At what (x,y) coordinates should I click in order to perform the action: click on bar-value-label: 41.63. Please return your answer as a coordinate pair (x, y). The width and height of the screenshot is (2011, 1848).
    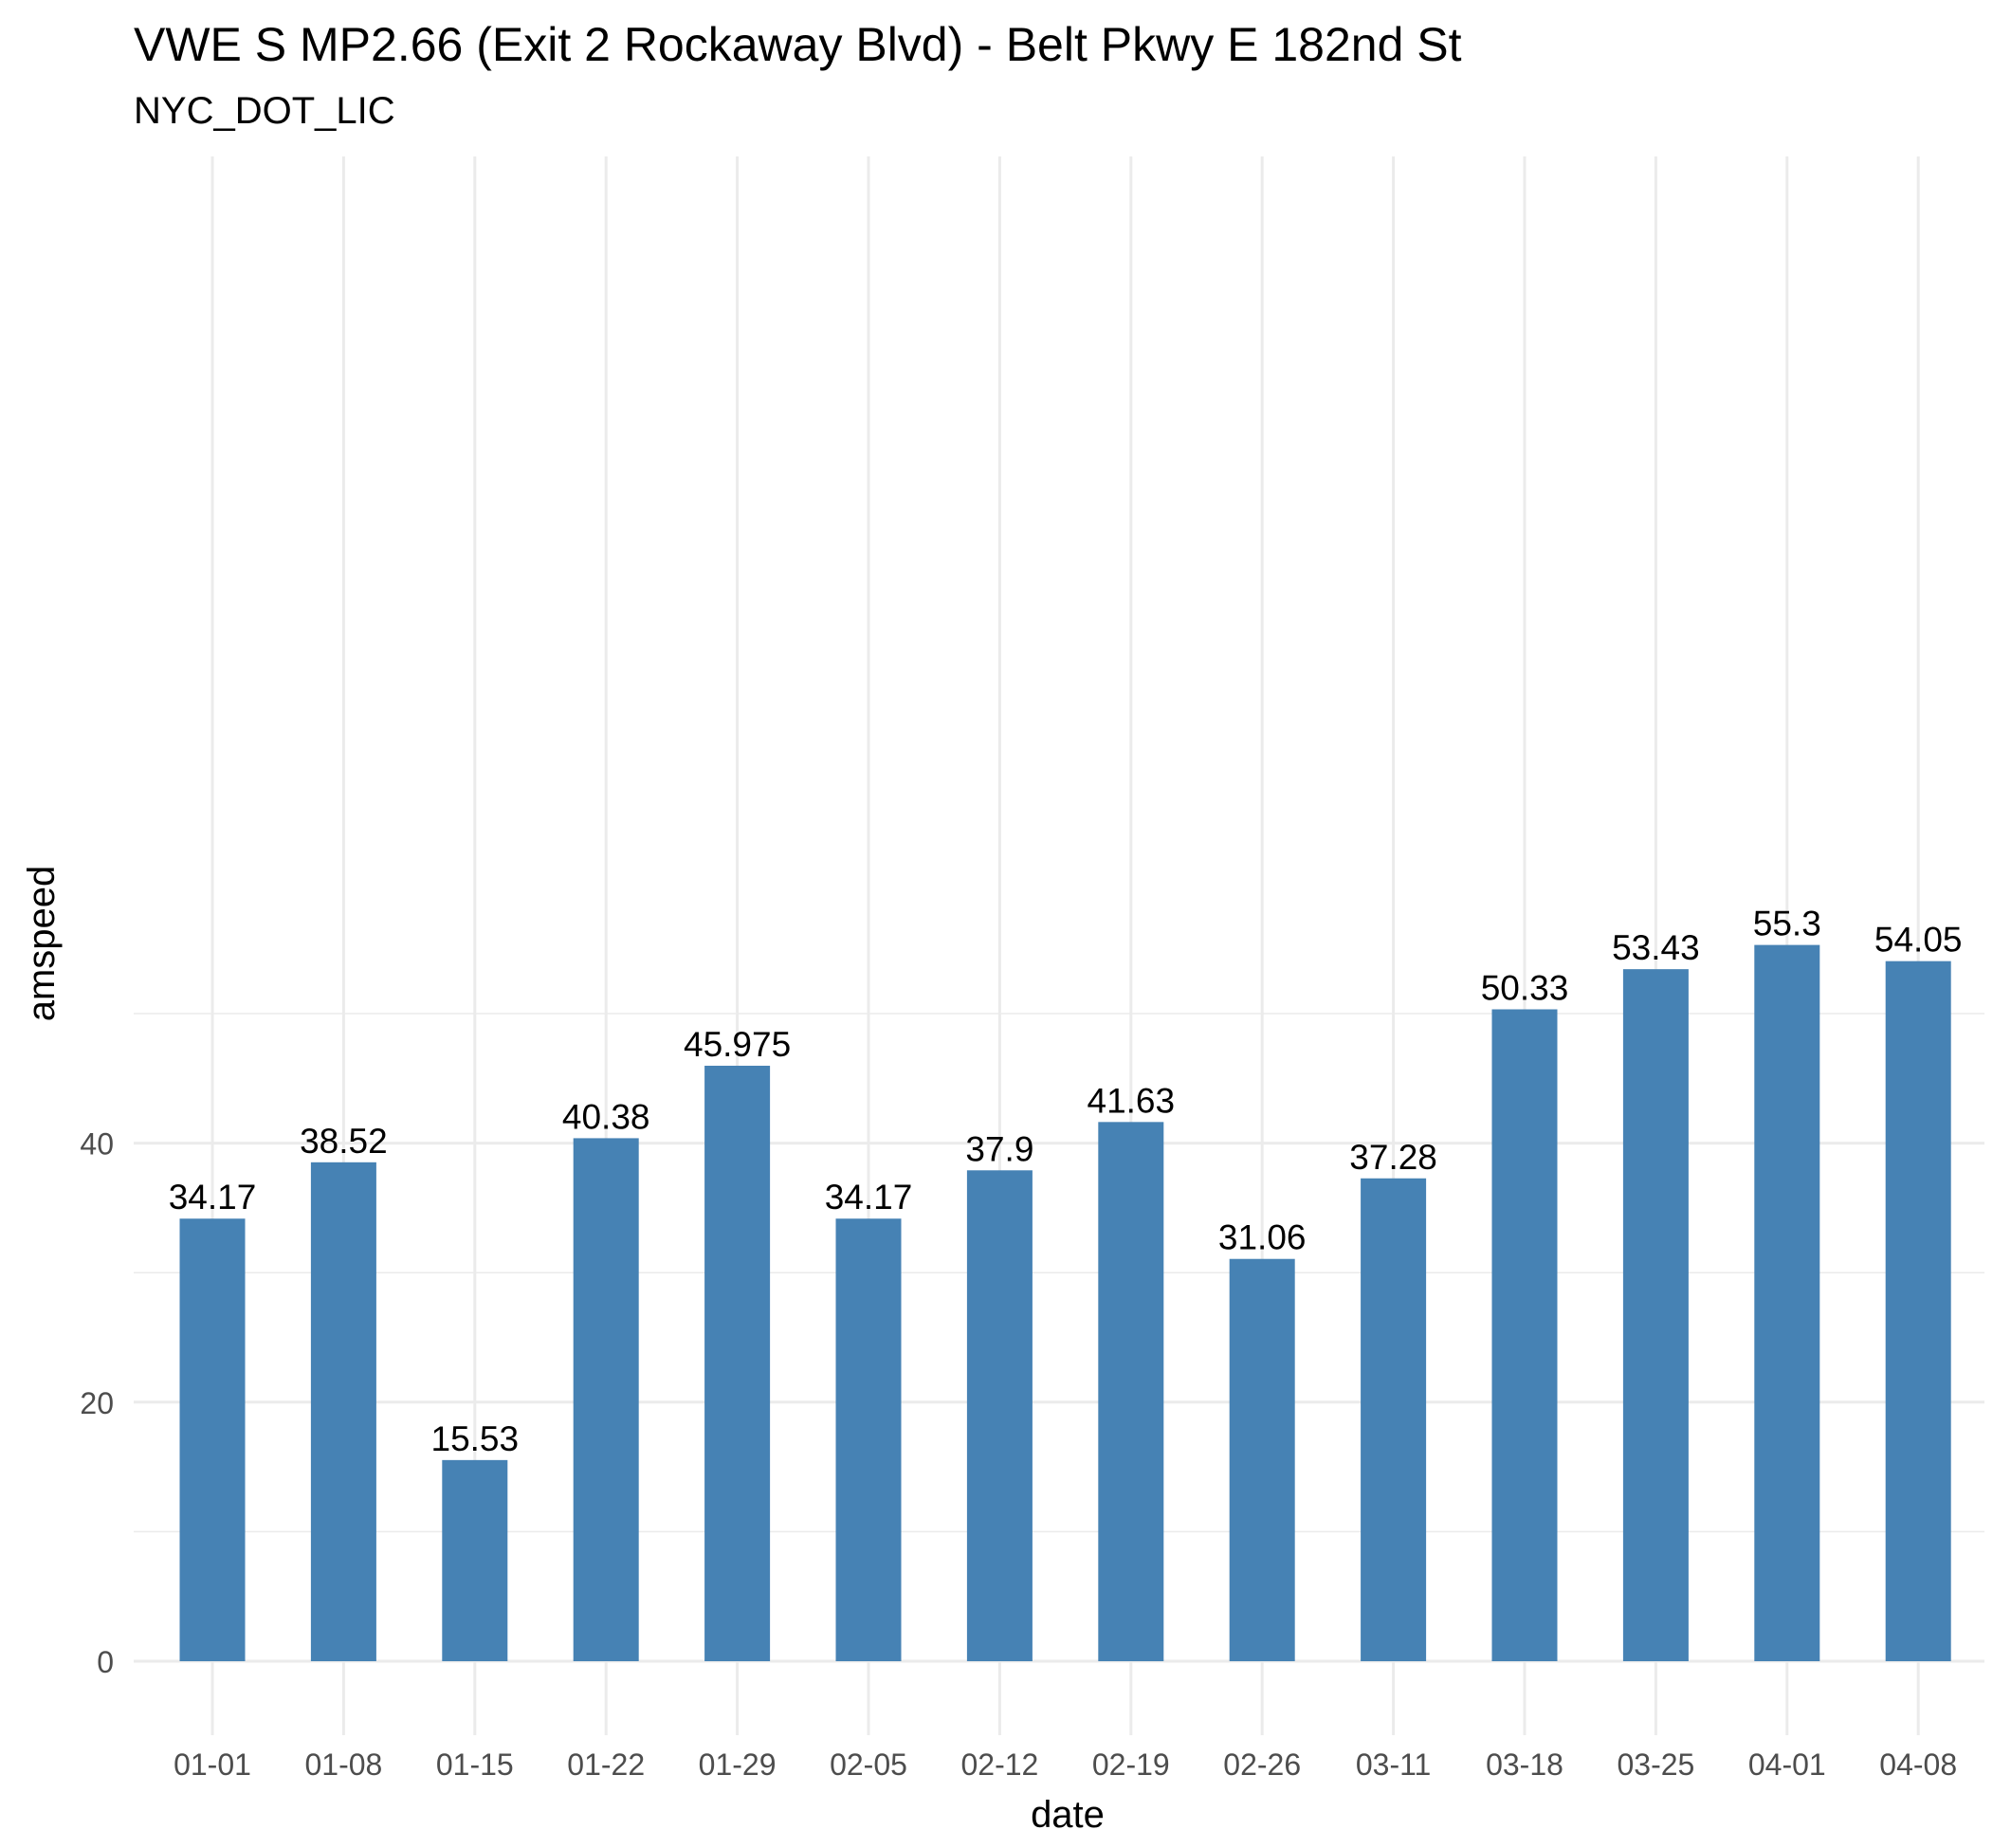
    Looking at the image, I should click on (1132, 1100).